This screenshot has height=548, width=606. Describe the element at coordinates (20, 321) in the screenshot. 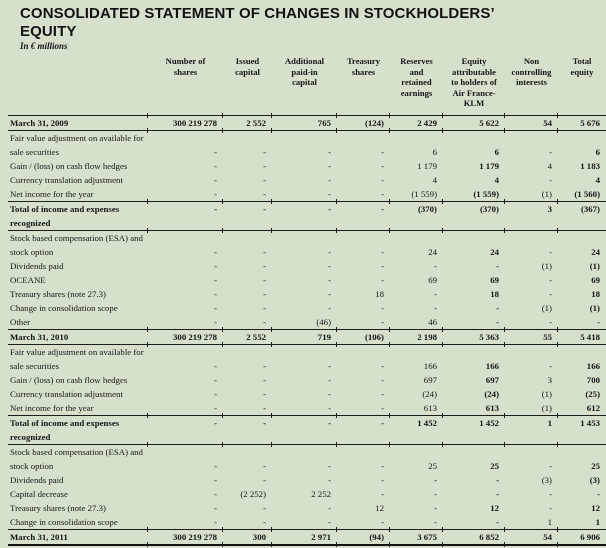

I see `row-label: Other` at that location.